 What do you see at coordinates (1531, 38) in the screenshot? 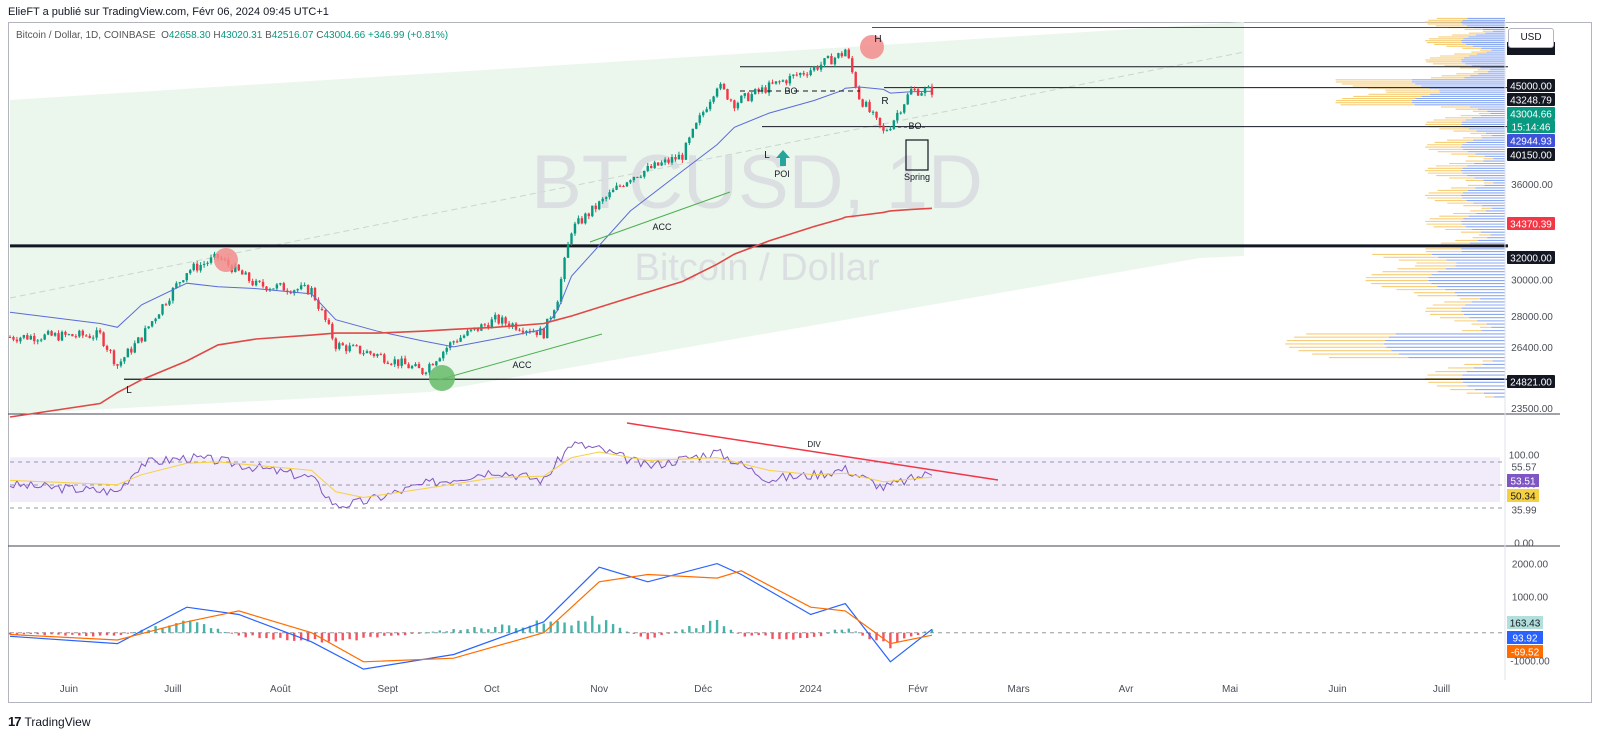
I see `currency-button: USD` at bounding box center [1531, 38].